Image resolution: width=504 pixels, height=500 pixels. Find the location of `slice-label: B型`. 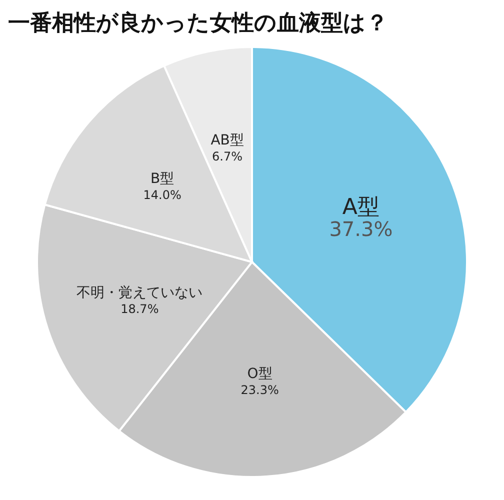

slice-label: B型 is located at coordinates (162, 178).